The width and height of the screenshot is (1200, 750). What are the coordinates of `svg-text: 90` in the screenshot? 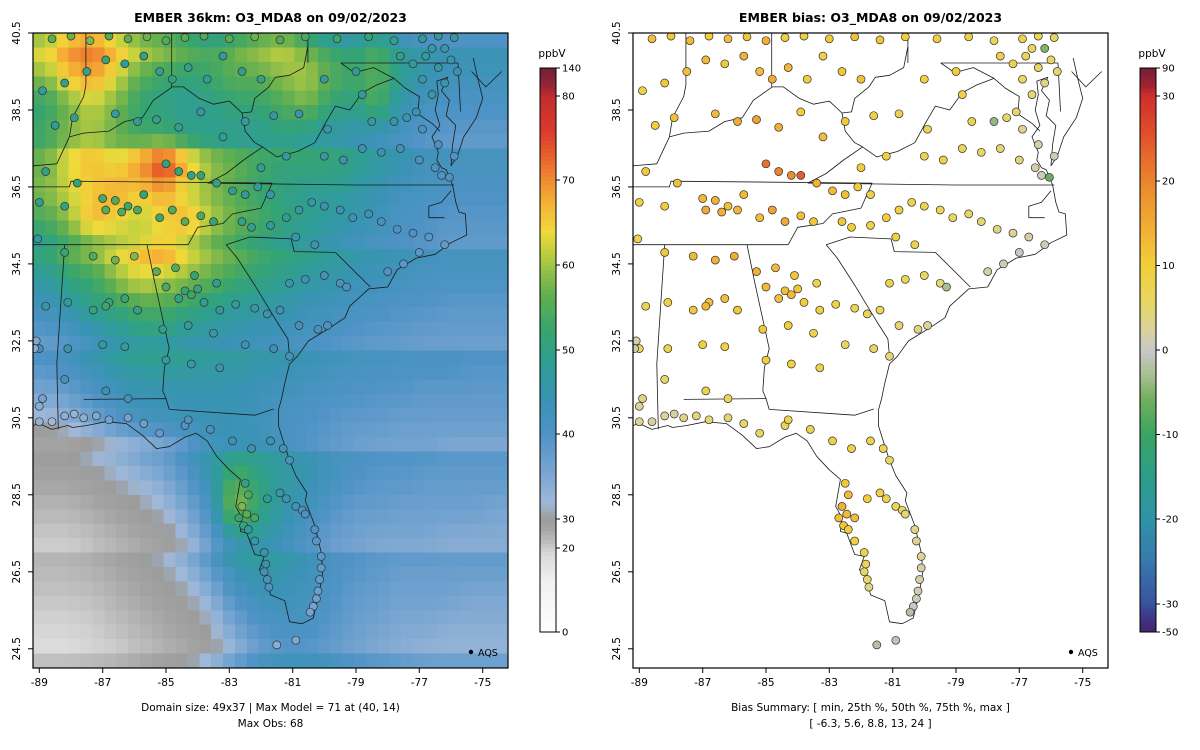 It's located at (1168, 69).